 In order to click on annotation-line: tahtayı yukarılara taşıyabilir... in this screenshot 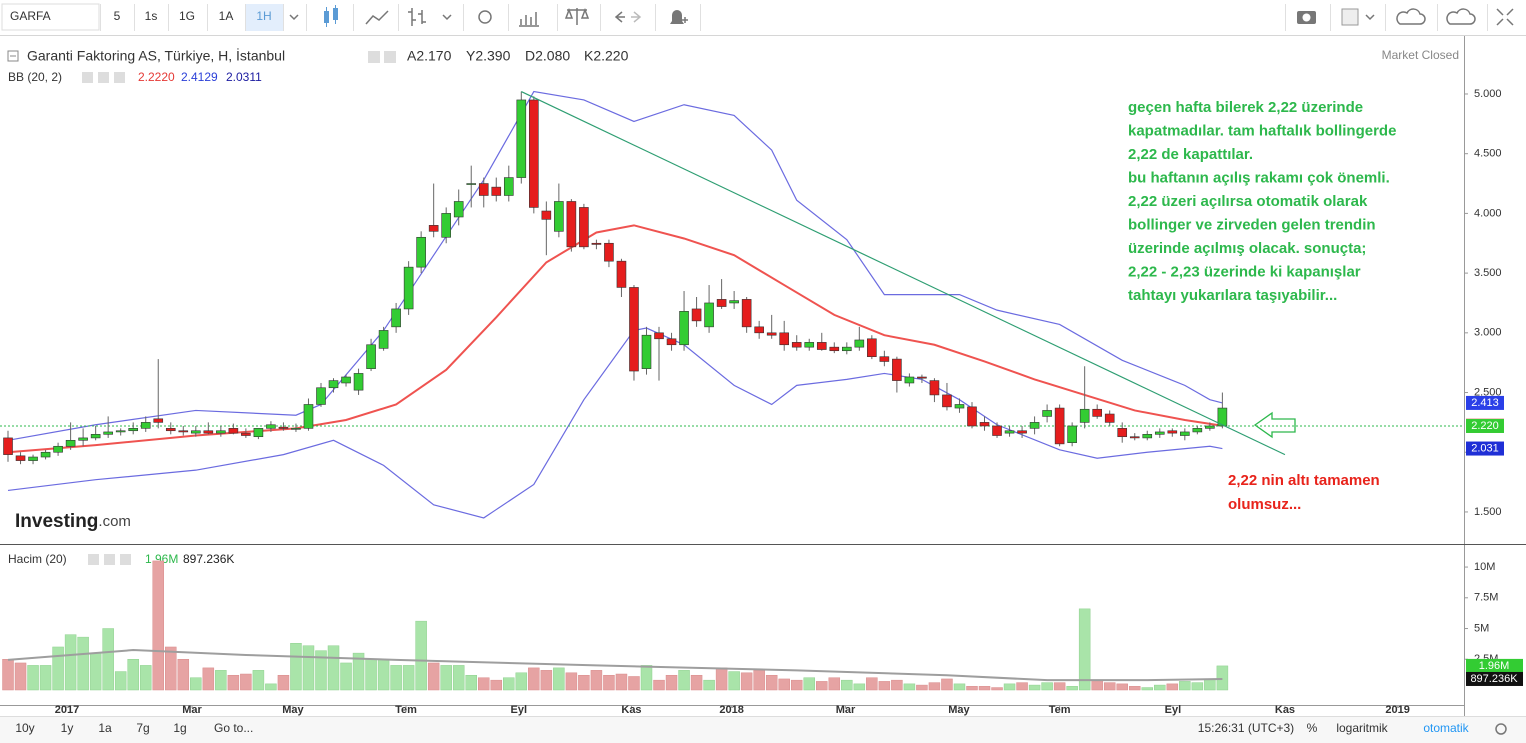, I will do `click(1232, 295)`.